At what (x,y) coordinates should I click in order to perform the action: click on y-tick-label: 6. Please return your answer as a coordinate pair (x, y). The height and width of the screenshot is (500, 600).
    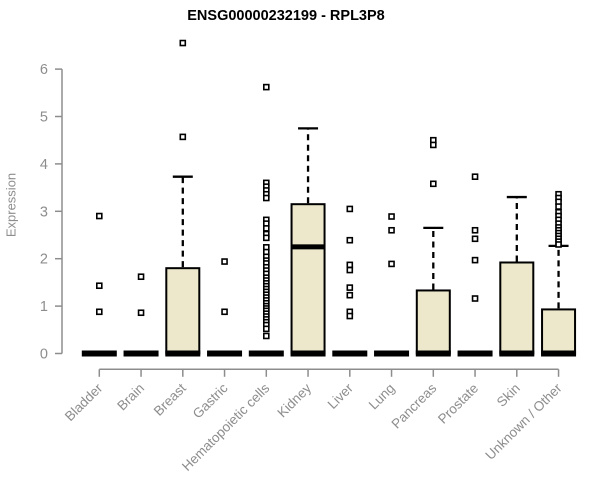
    Looking at the image, I should click on (44, 70).